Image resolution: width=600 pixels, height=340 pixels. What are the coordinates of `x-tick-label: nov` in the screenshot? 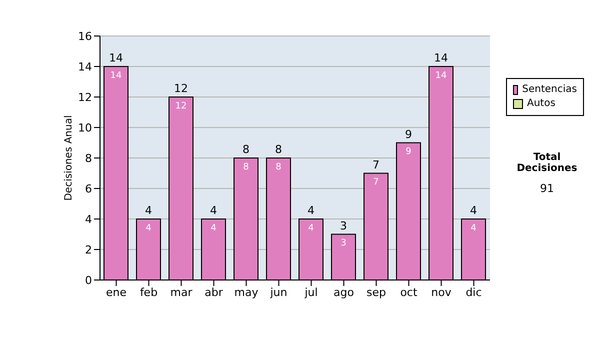 It's located at (441, 292).